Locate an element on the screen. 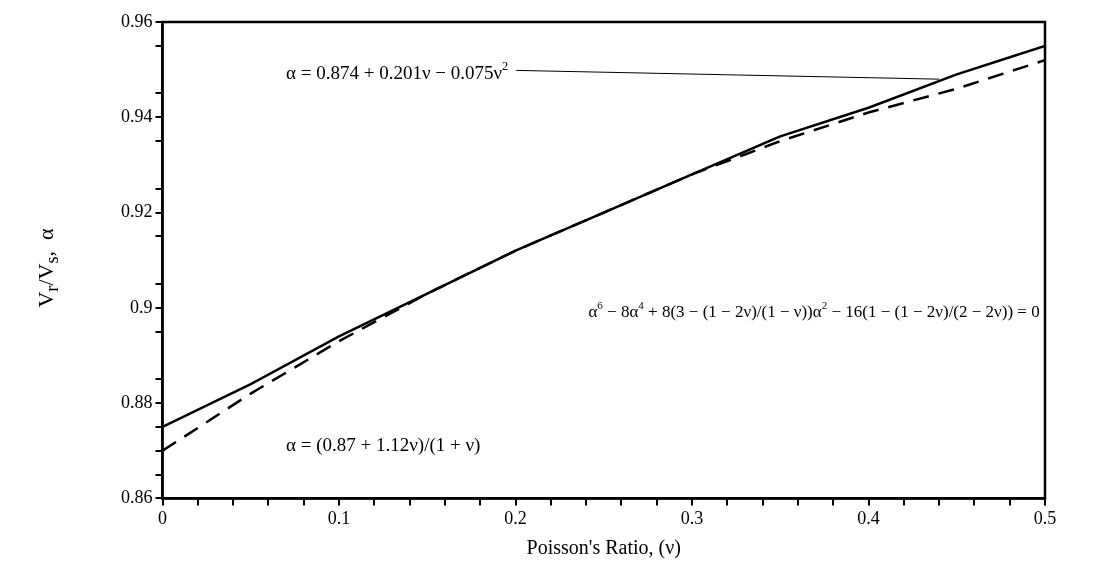  y-tick-label: 0.94 is located at coordinates (137, 116).